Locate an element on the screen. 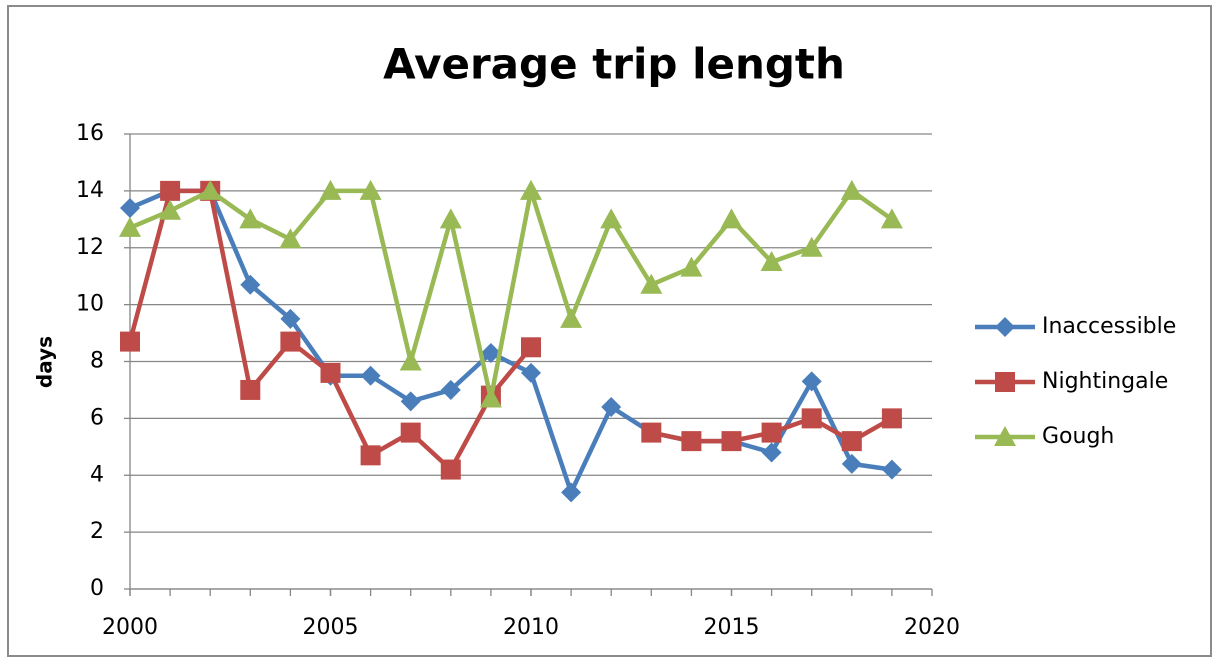 The height and width of the screenshot is (666, 1216). y-tick-label: 4 is located at coordinates (97, 474).